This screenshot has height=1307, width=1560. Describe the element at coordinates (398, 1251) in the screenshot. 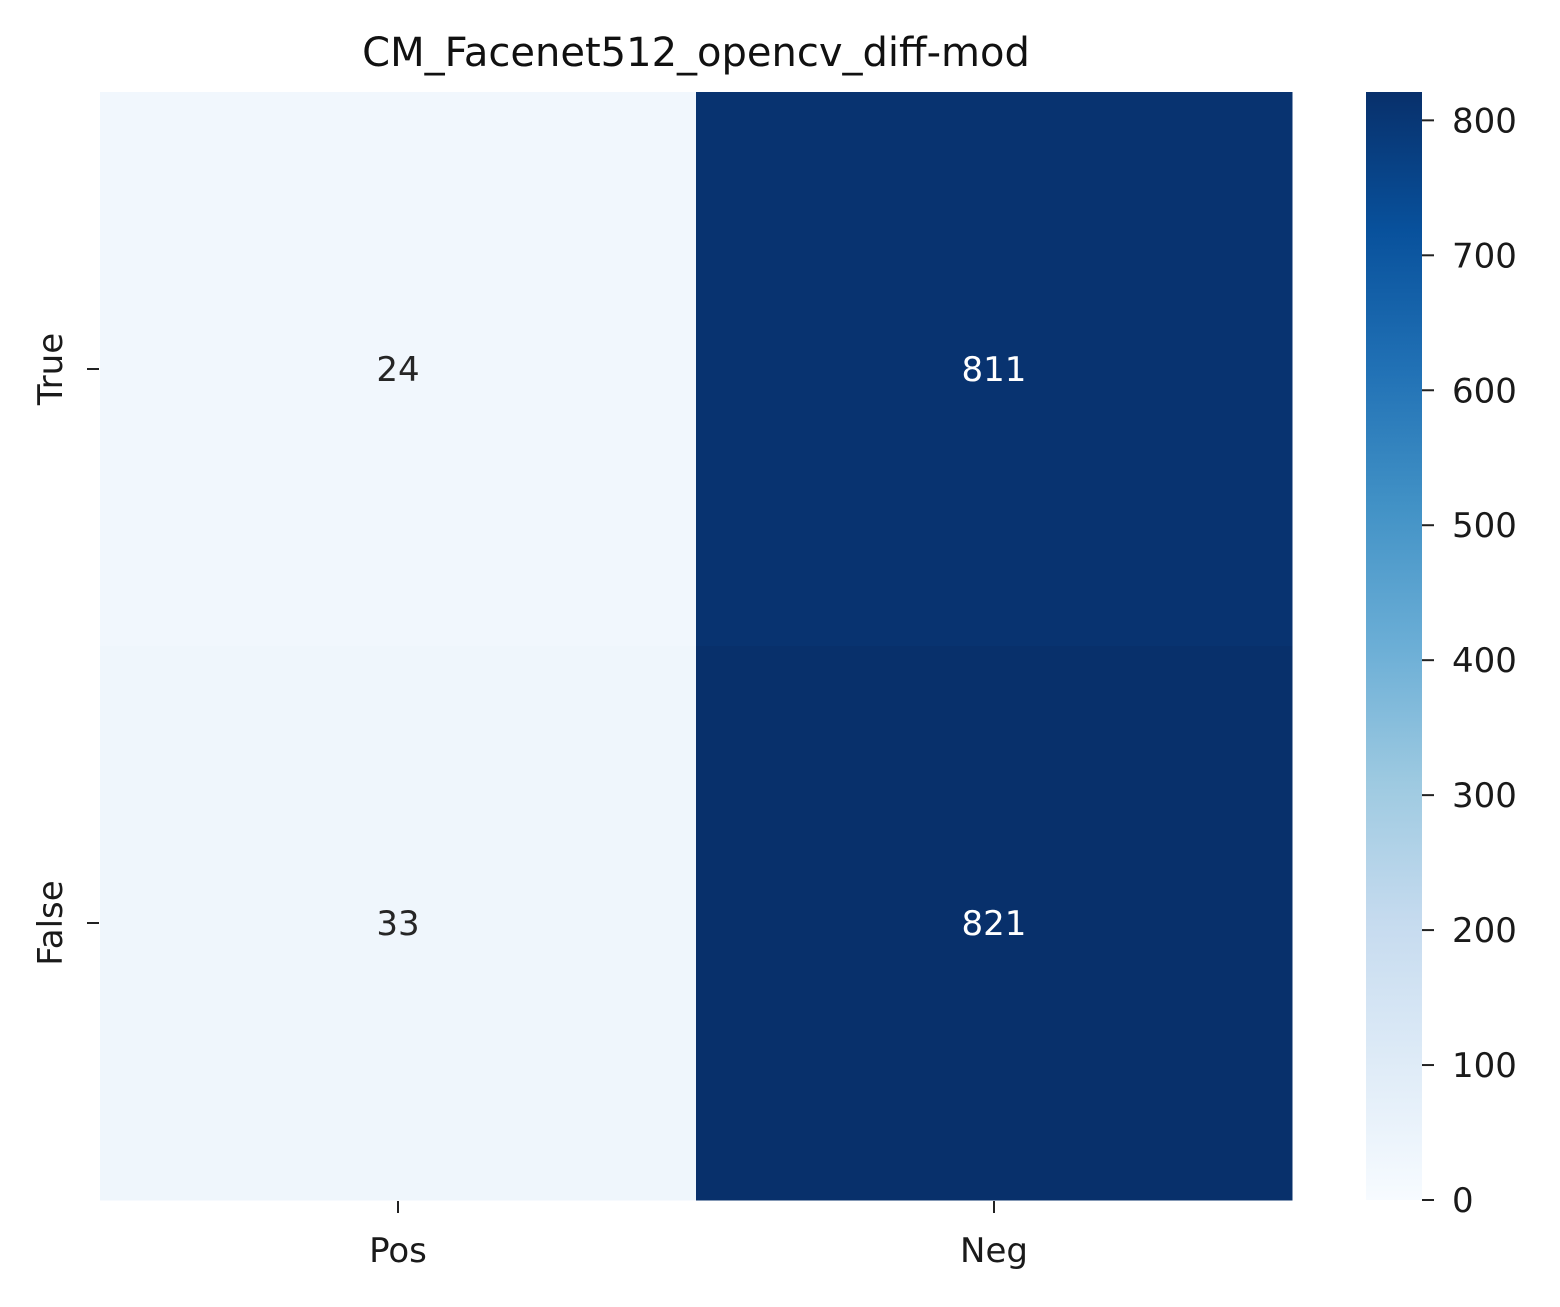

I see `x-tick-label: Pos` at that location.